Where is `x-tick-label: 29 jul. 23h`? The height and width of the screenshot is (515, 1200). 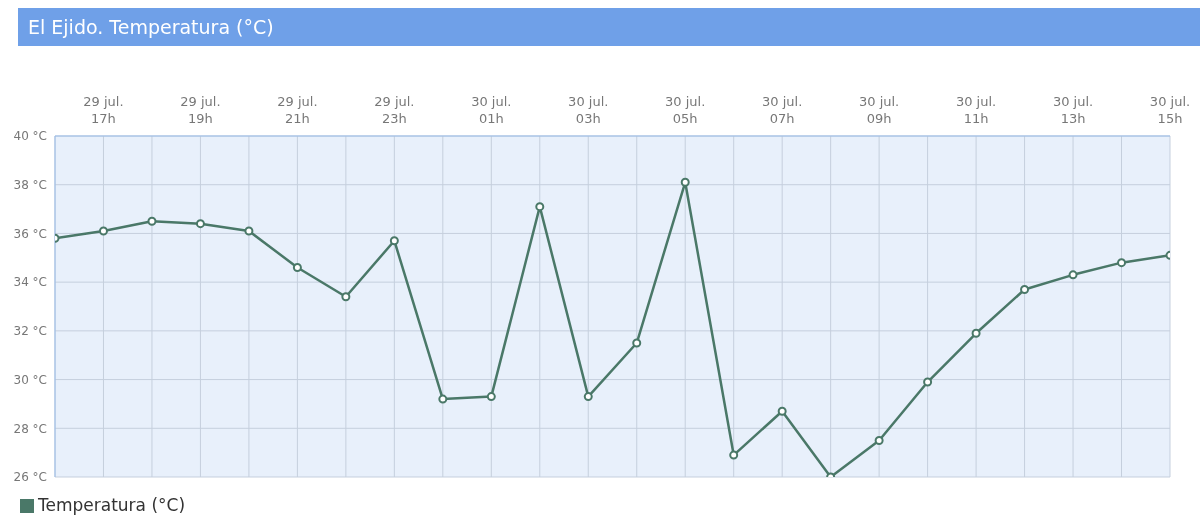 x-tick-label: 29 jul. 23h is located at coordinates (394, 110).